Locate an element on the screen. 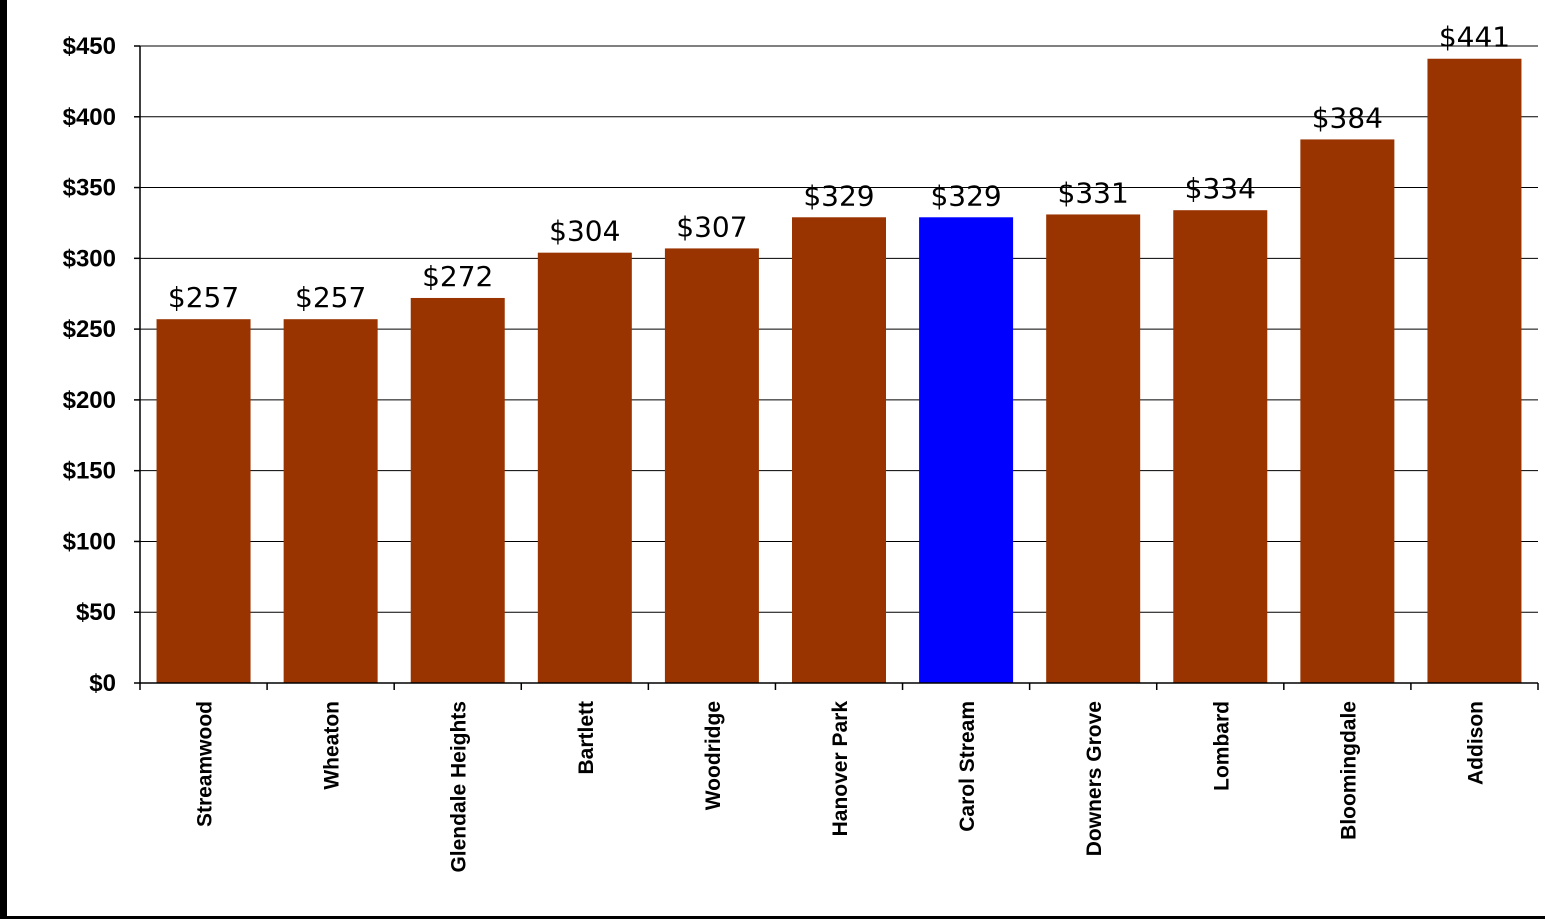 The image size is (1545, 919). y-tick-label: $50 is located at coordinates (96, 612).